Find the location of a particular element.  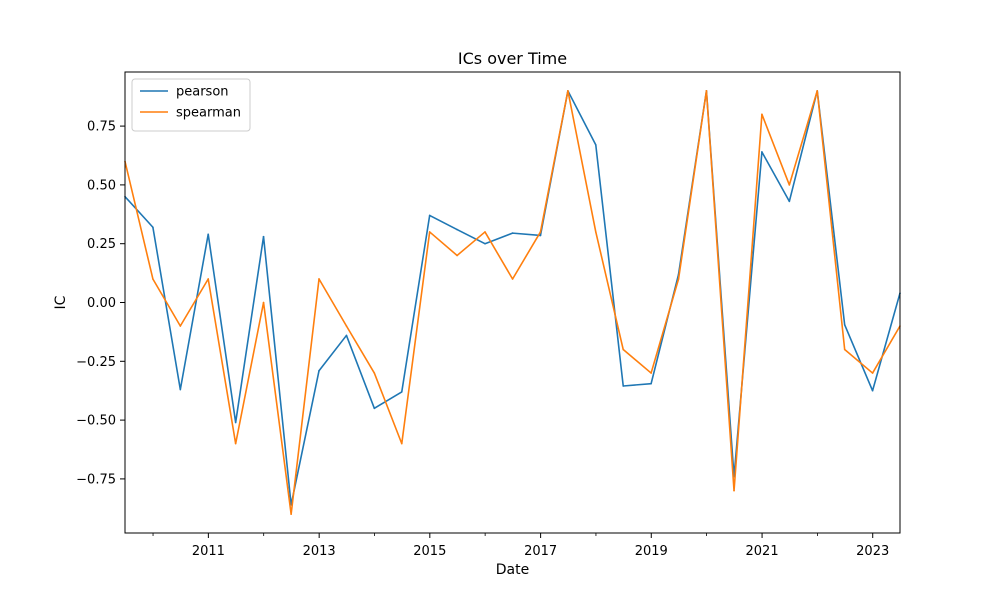

y-axis-ticks: −0.75 −0.50 −0.25 0.00 0.25 0.50 0.75 is located at coordinates (100, 303).